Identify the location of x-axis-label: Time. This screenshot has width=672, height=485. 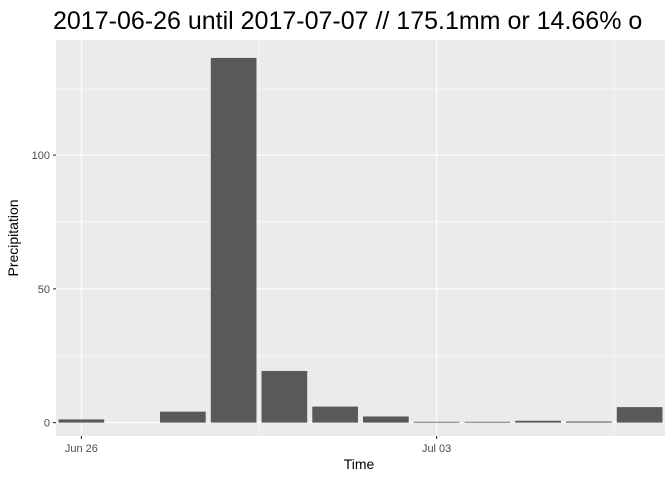
(359, 464).